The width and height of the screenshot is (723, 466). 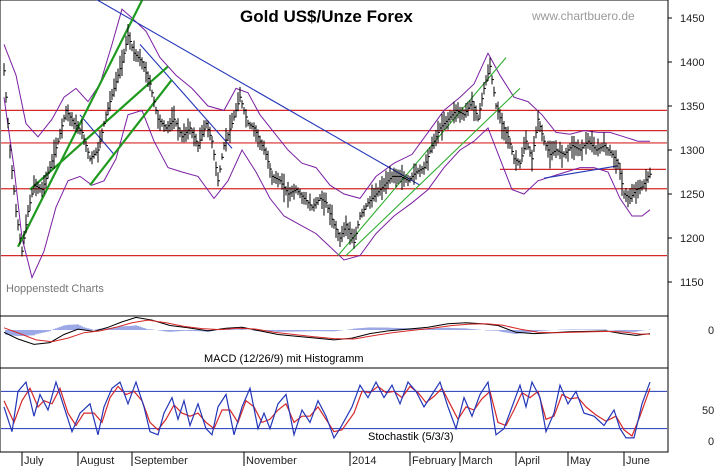 I want to click on macd-tick-label: 0, so click(x=711, y=331).